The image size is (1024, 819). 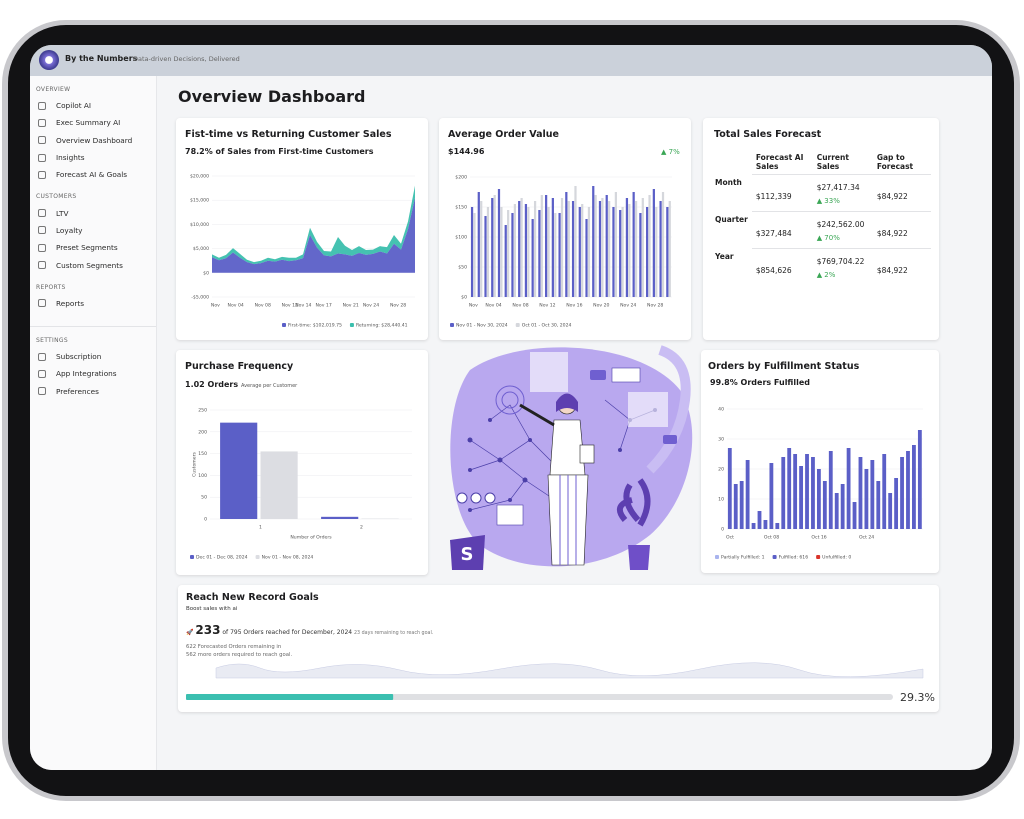 What do you see at coordinates (215, 306) in the screenshot?
I see `x-tick-label: Nov` at bounding box center [215, 306].